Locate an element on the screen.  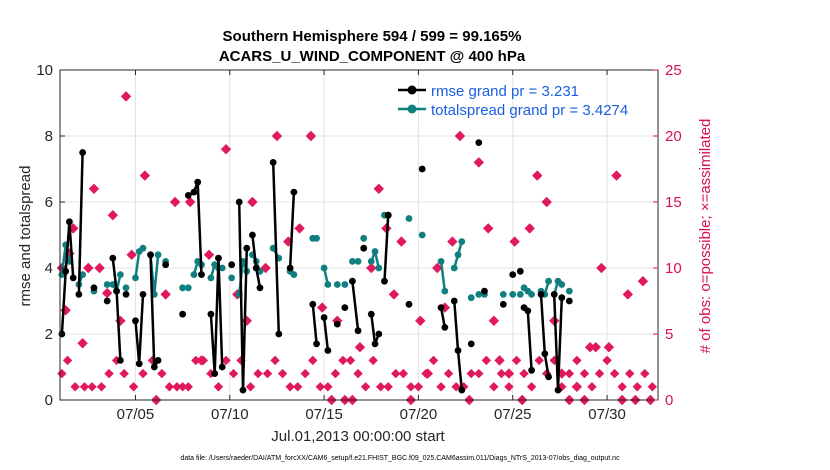
legend-rmse-label: rmse grand pr = 3.231 is located at coordinates (505, 91).